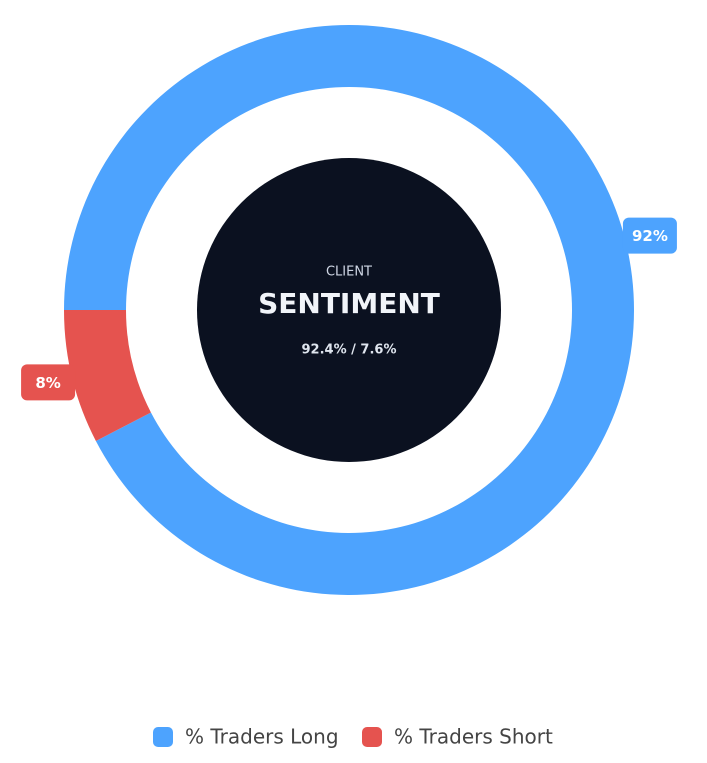 The height and width of the screenshot is (763, 707). I want to click on legend-label: % Traders Long, so click(262, 737).